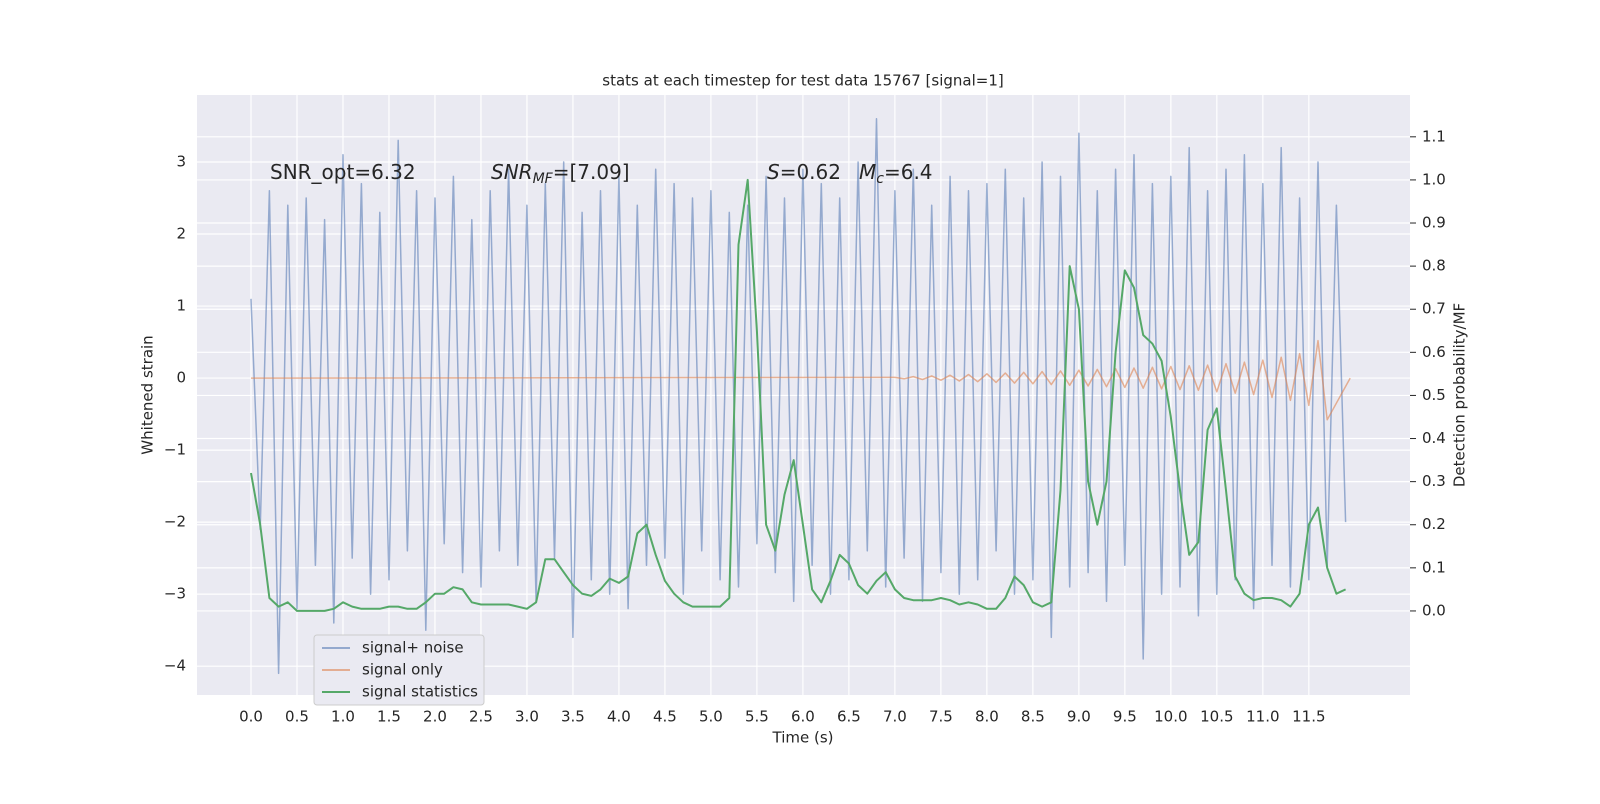  I want to click on legend-box, so click(399, 670).